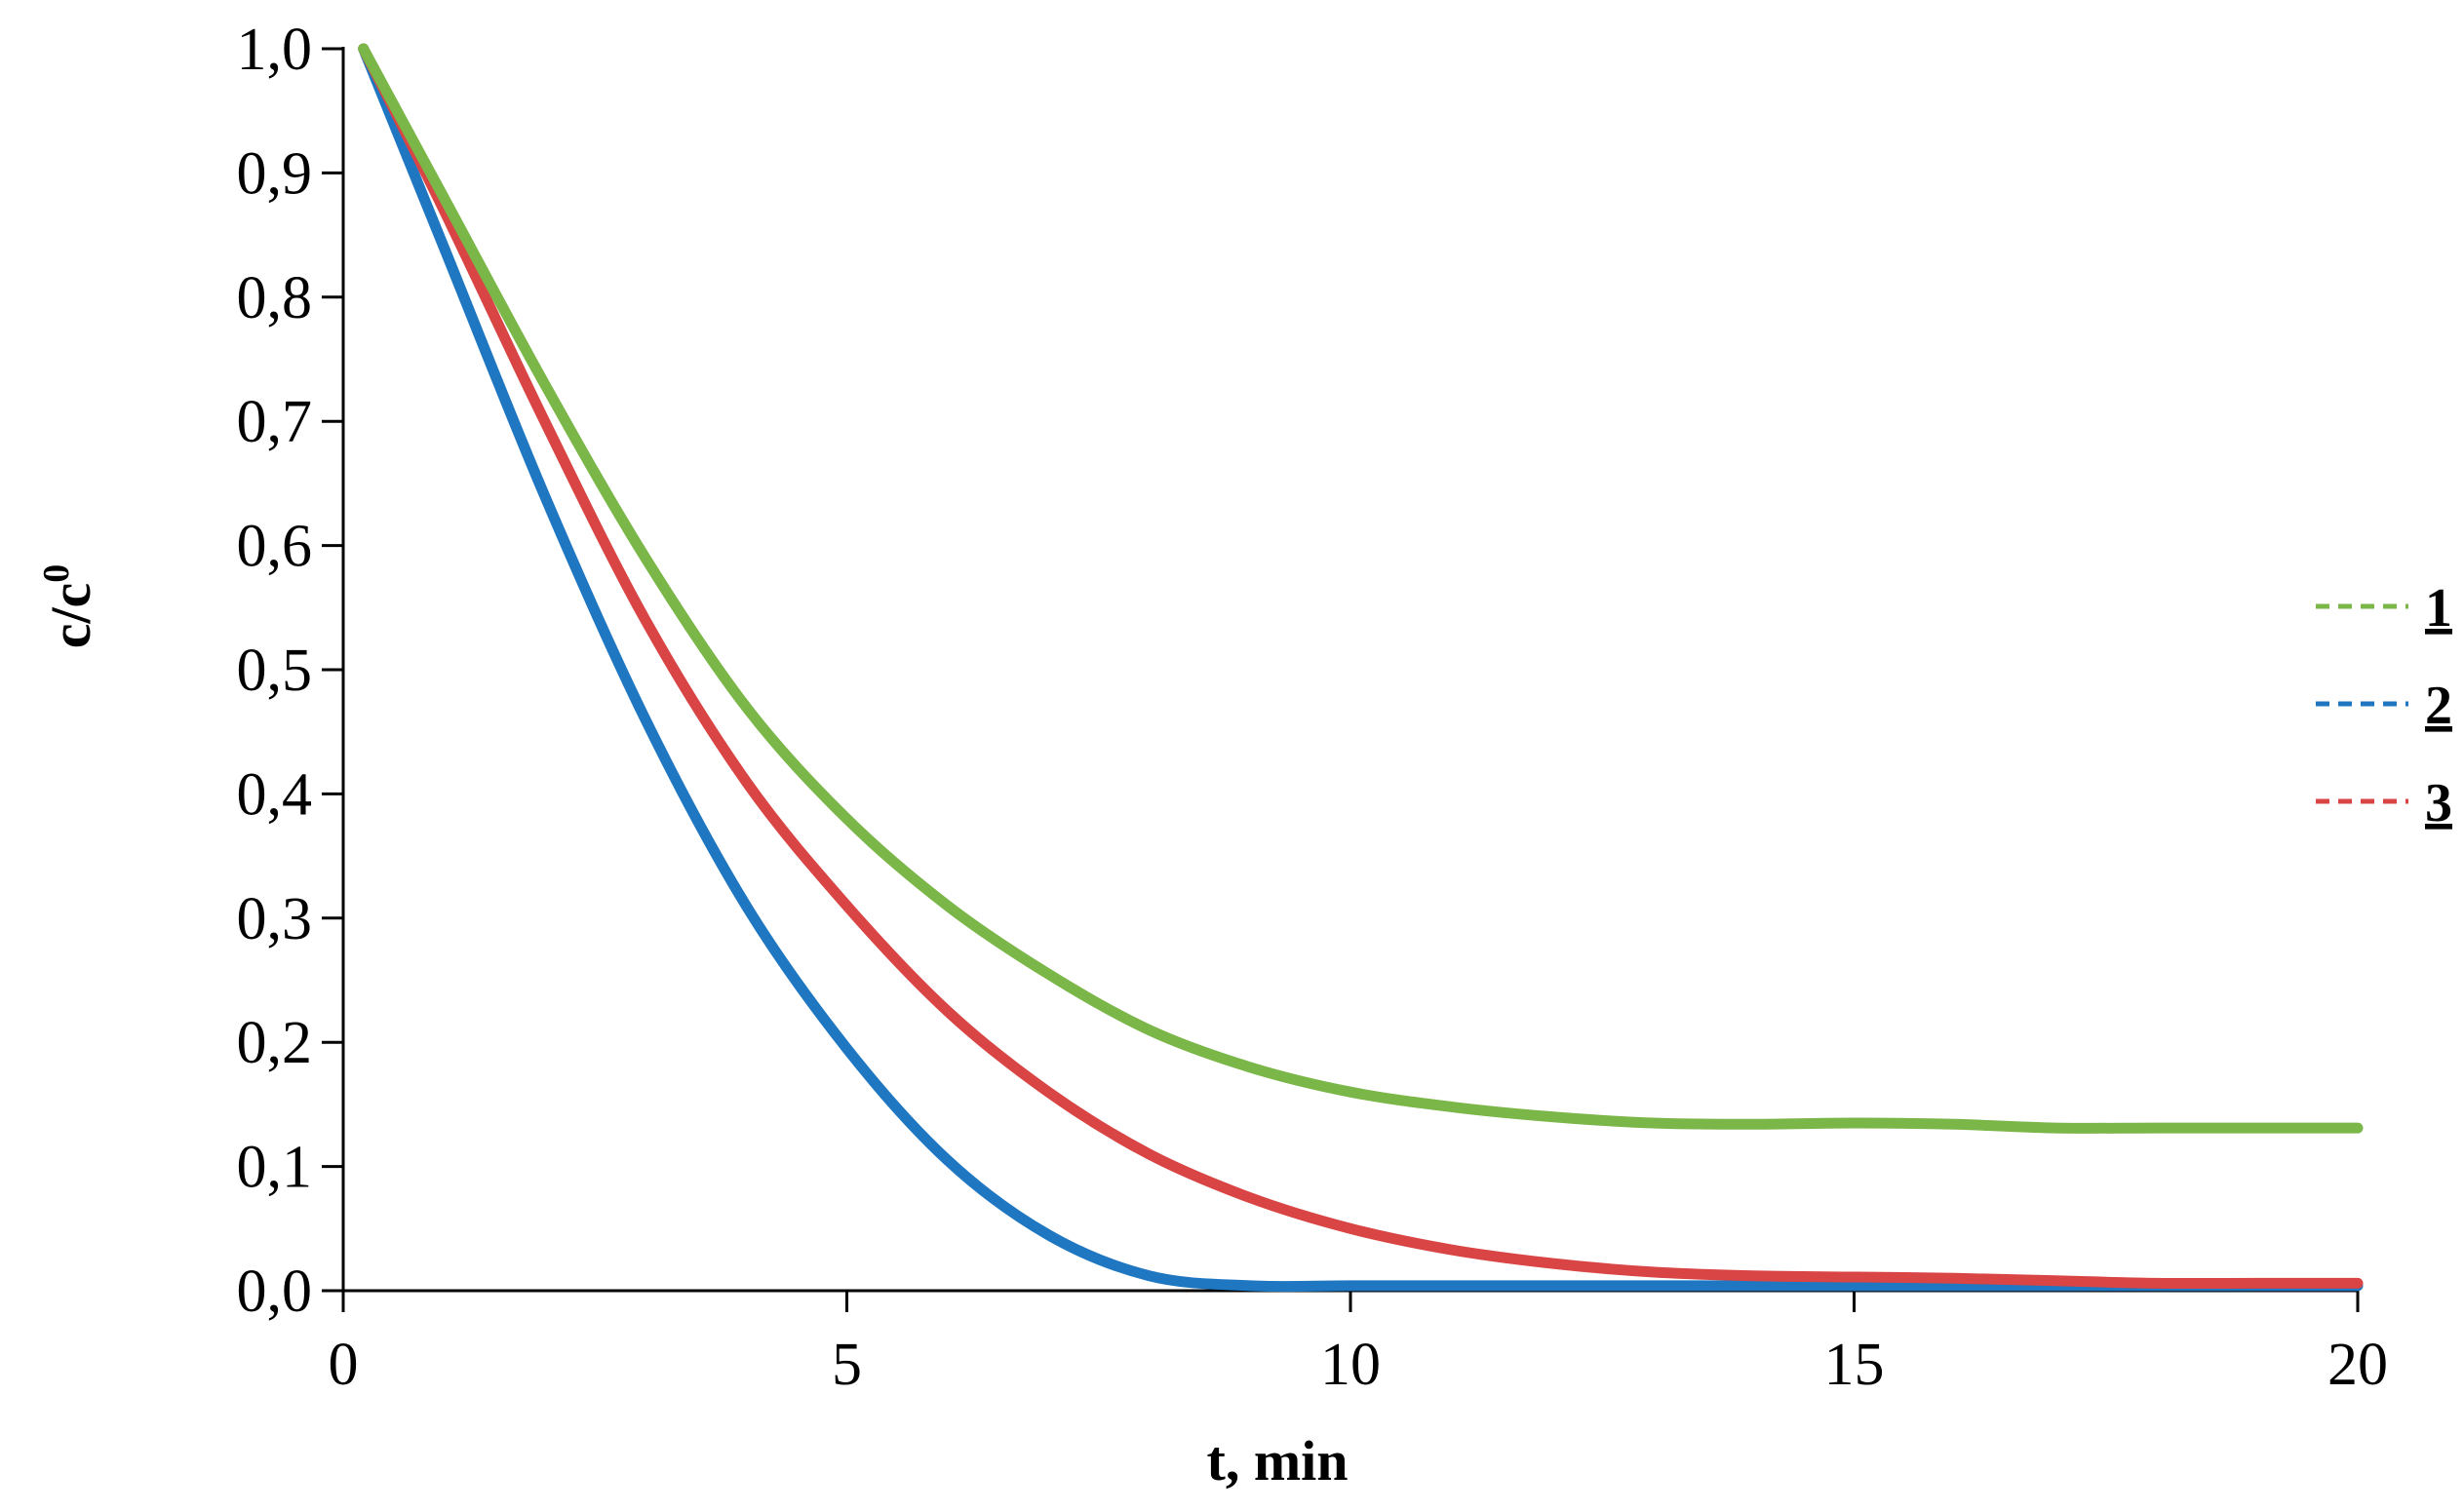 This screenshot has height=1511, width=2464. I want to click on y-tick-label: 0,2, so click(275, 1043).